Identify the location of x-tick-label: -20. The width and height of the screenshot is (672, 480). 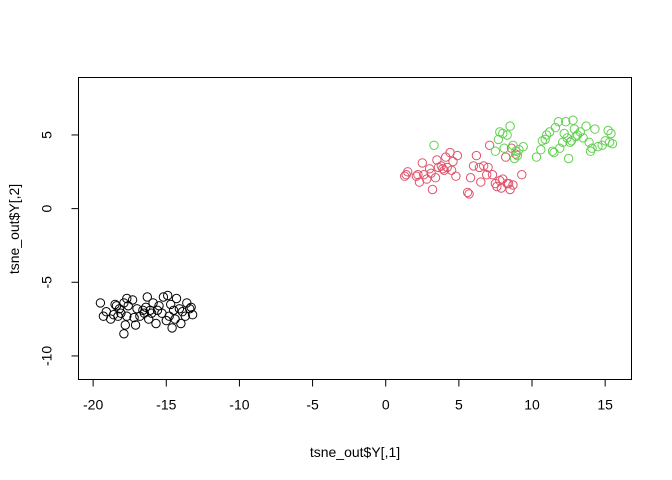
(93, 405).